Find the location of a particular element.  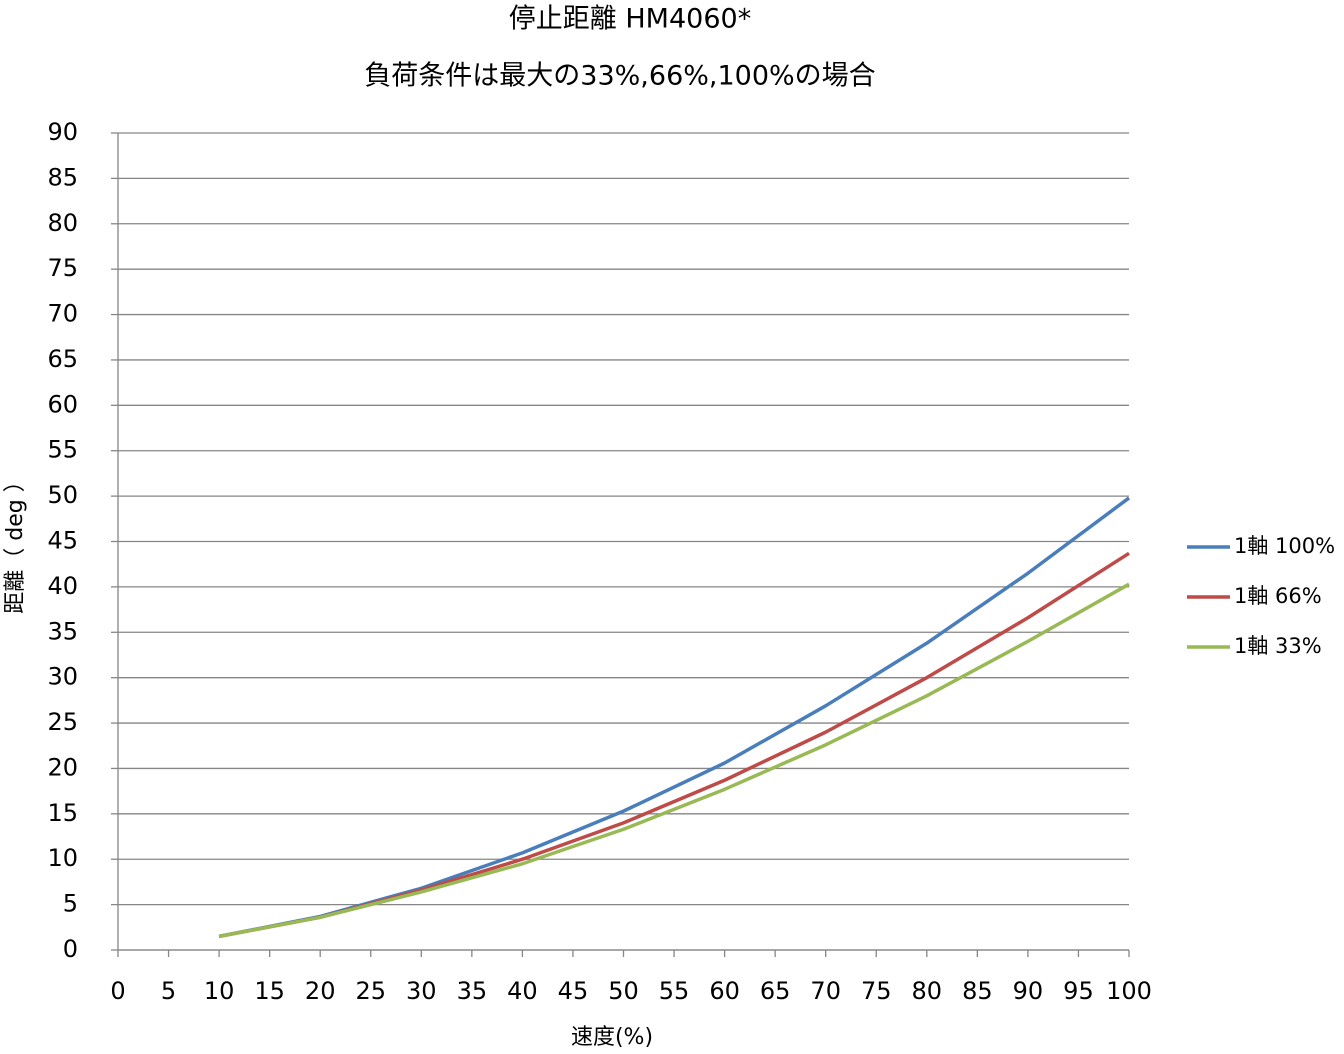

y-tick-label: 85 is located at coordinates (62, 177).